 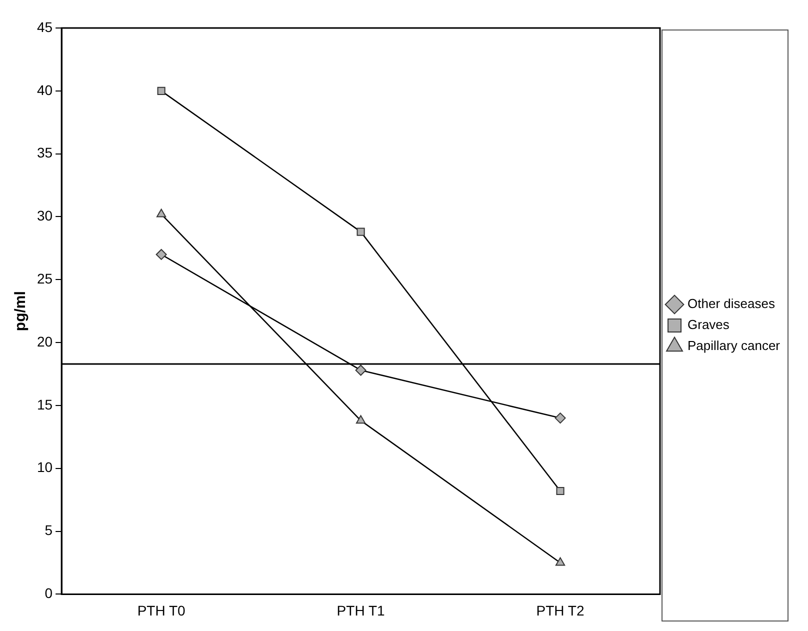 I want to click on x-tick-label: PTH T1, so click(x=360, y=610).